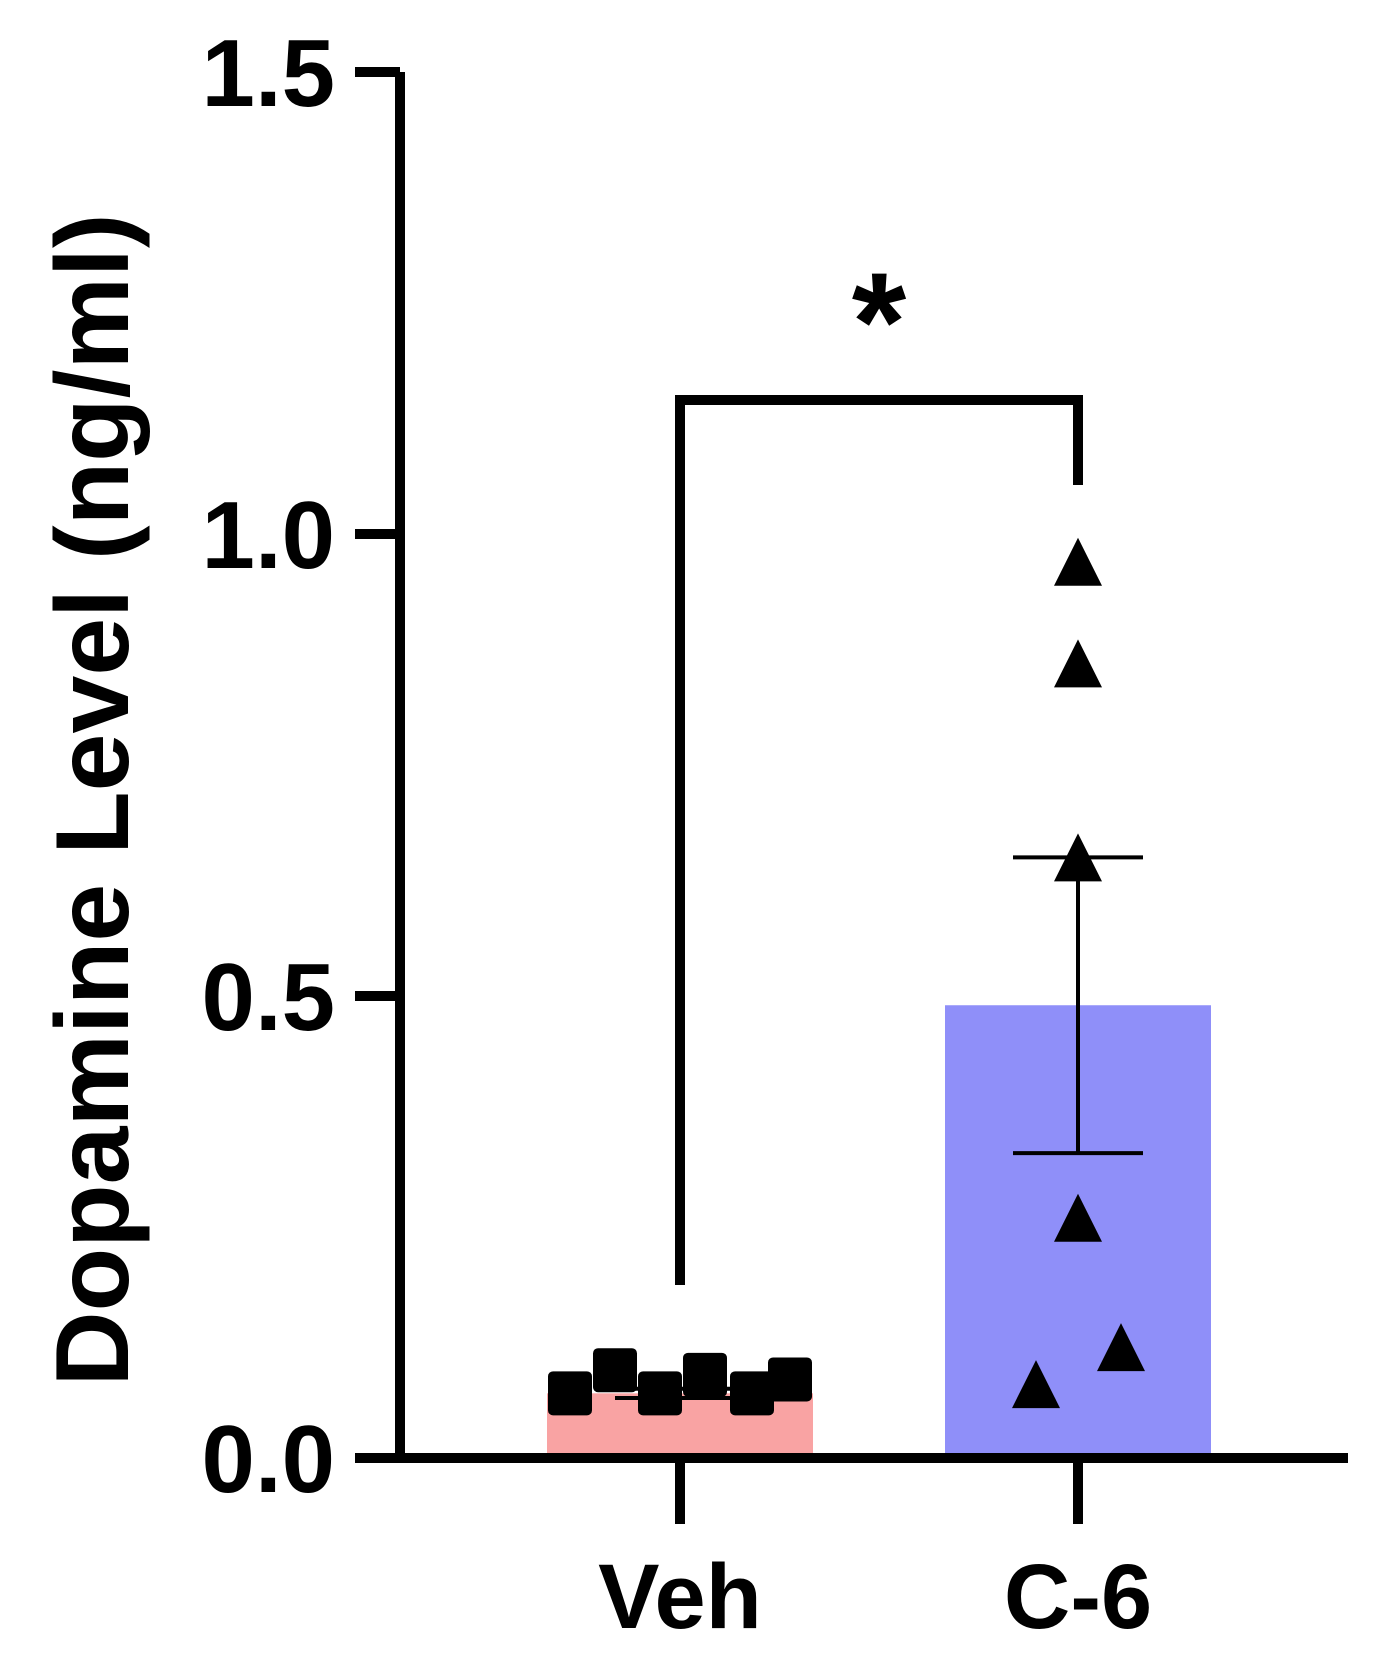  Describe the element at coordinates (93, 799) in the screenshot. I see `y-axis-title: Dopamine Level (ng/ml)` at that location.